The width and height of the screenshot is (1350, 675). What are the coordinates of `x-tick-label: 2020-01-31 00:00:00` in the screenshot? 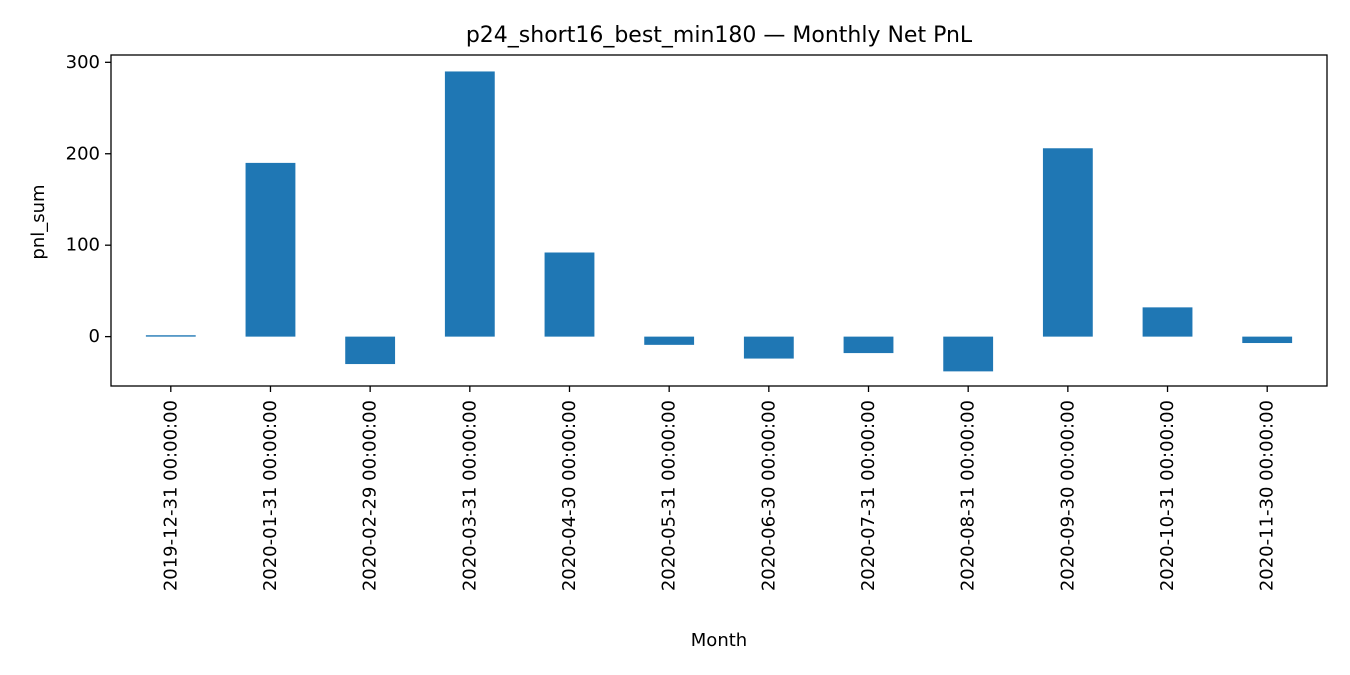 It's located at (270, 495).